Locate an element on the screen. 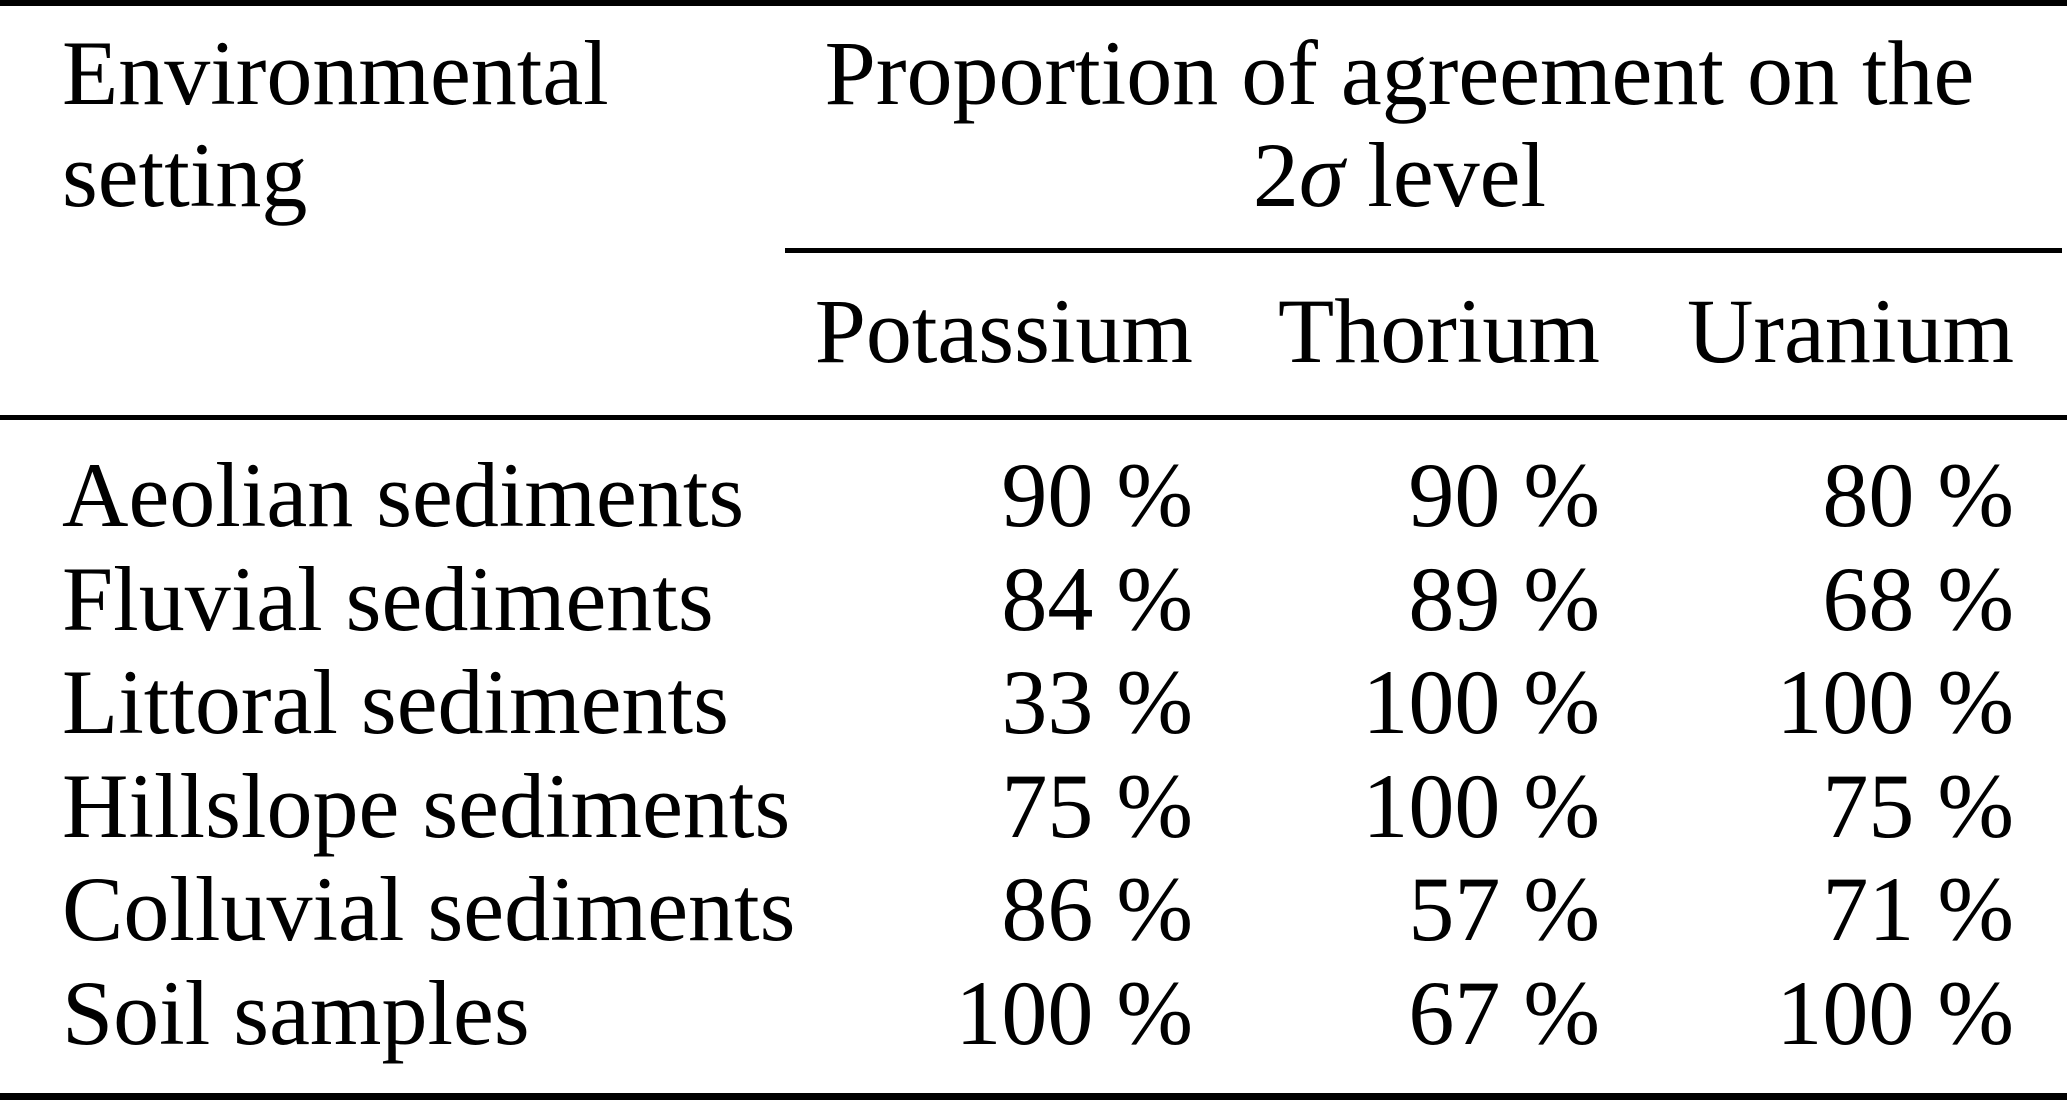  thorium-value: 89 % is located at coordinates (1504, 598).